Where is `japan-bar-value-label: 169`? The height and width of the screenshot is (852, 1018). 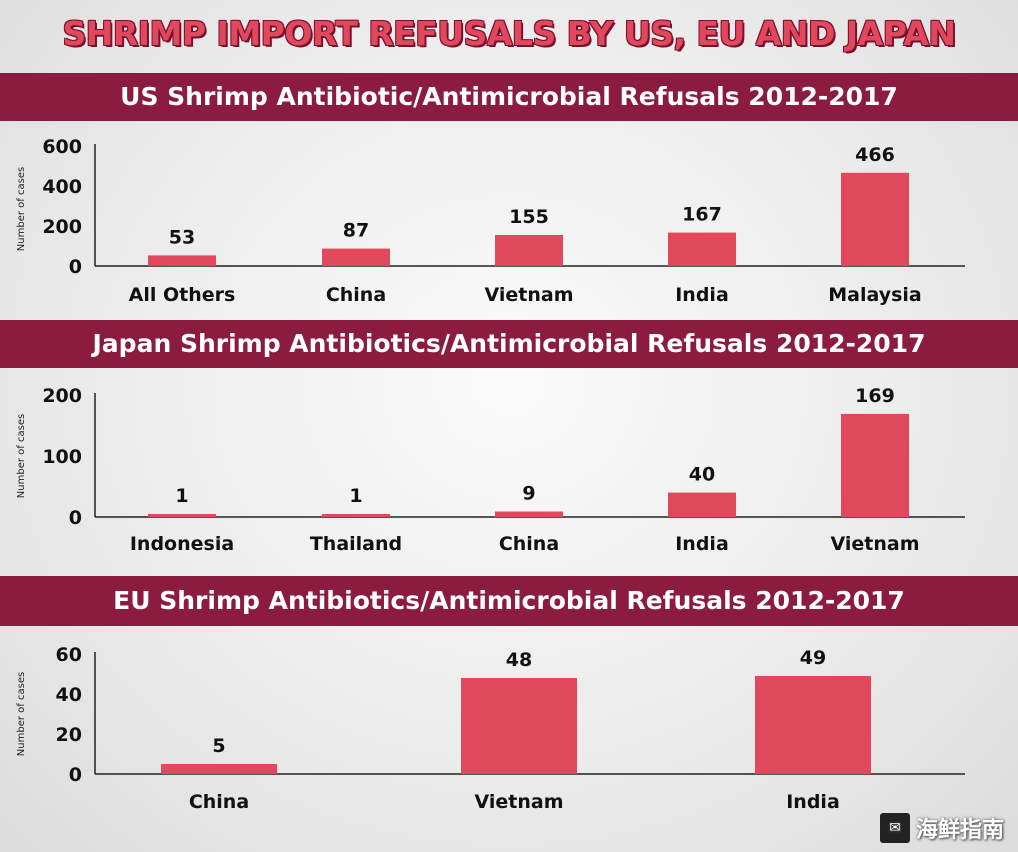
japan-bar-value-label: 169 is located at coordinates (875, 396).